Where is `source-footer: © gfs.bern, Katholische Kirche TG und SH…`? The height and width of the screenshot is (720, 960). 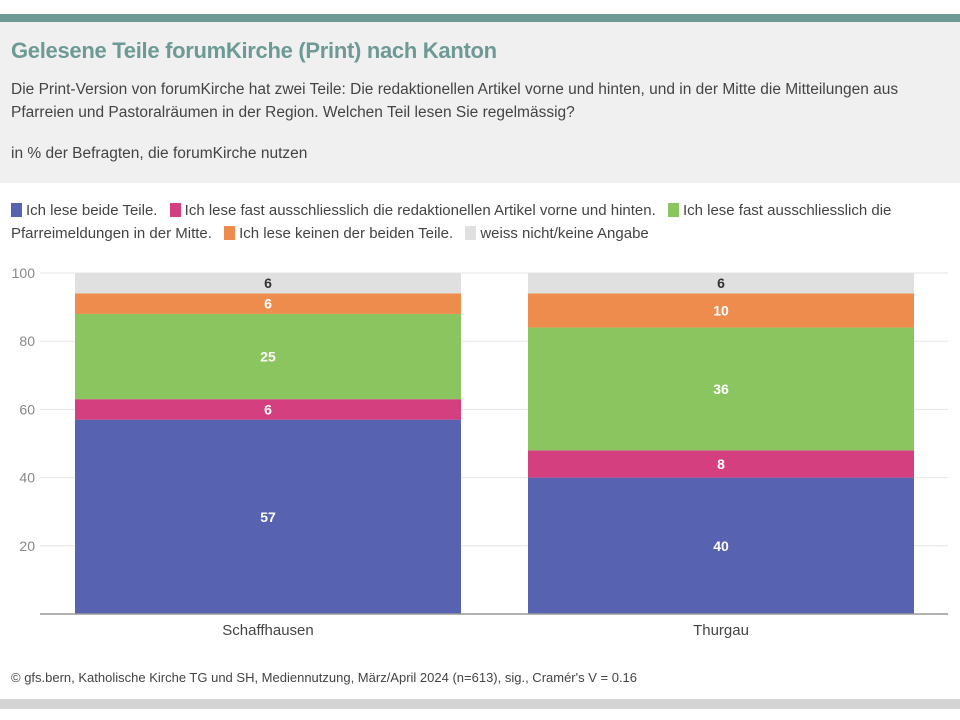
source-footer: © gfs.bern, Katholische Kirche TG und SH… is located at coordinates (324, 677).